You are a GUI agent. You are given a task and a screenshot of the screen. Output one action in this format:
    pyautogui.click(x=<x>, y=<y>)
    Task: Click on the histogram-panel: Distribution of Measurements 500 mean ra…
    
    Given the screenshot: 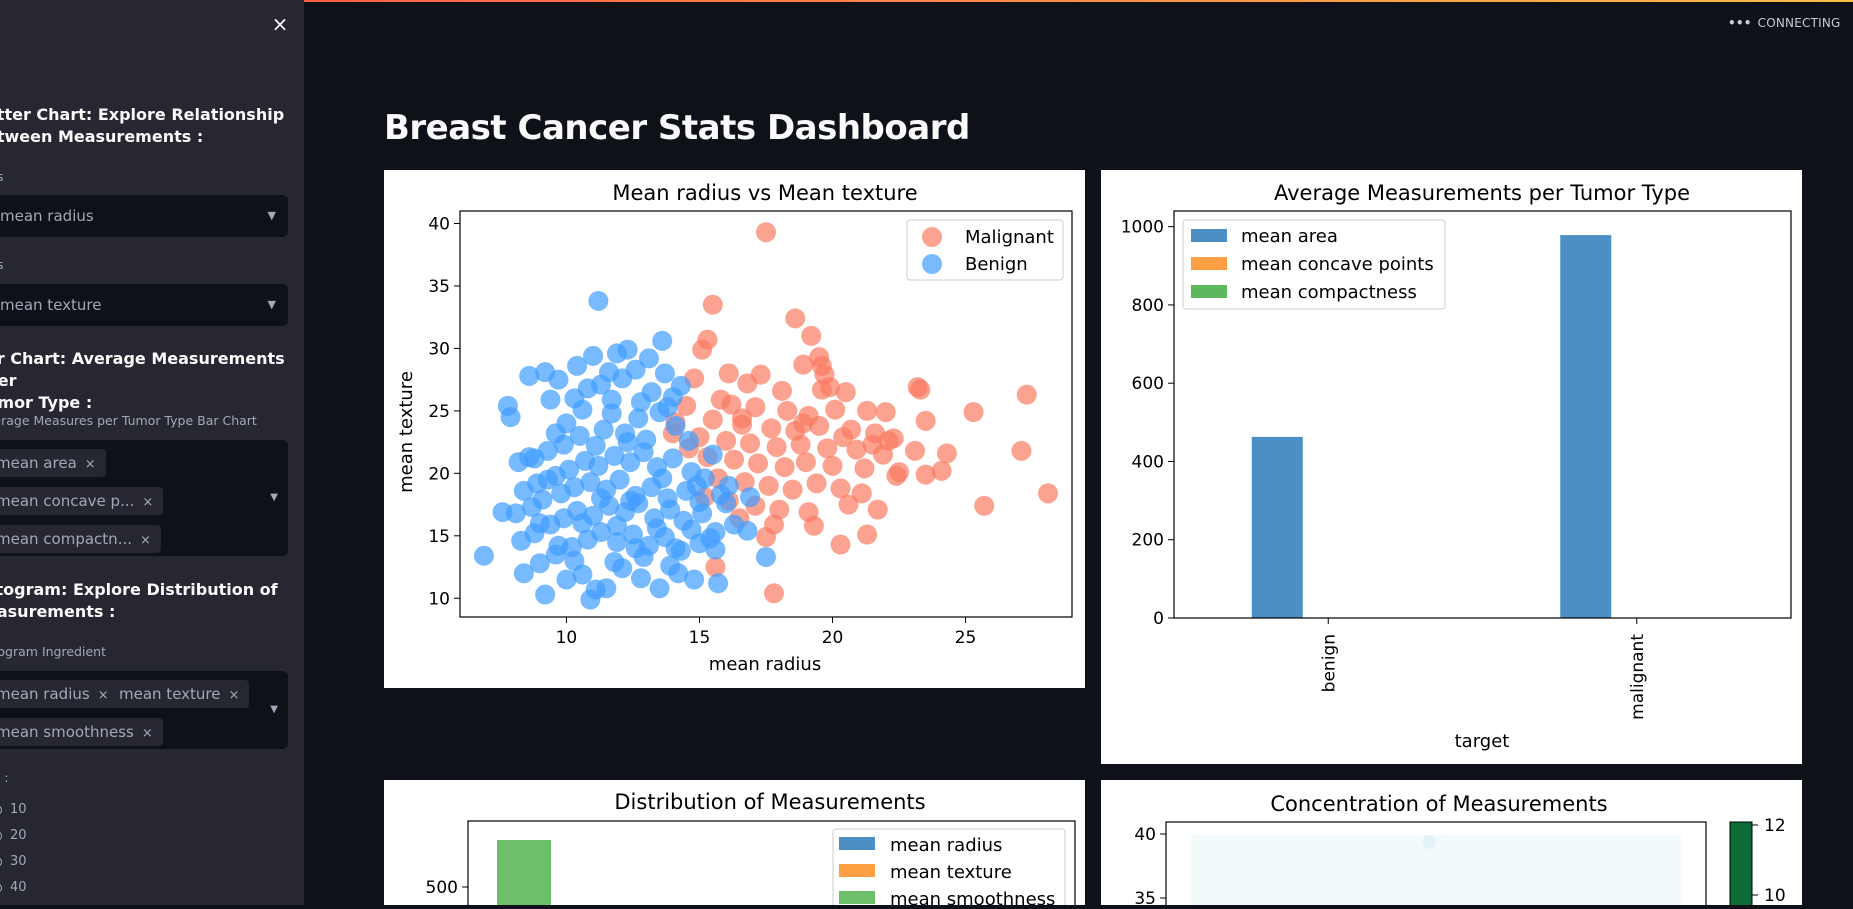 What is the action you would take?
    pyautogui.click(x=734, y=842)
    